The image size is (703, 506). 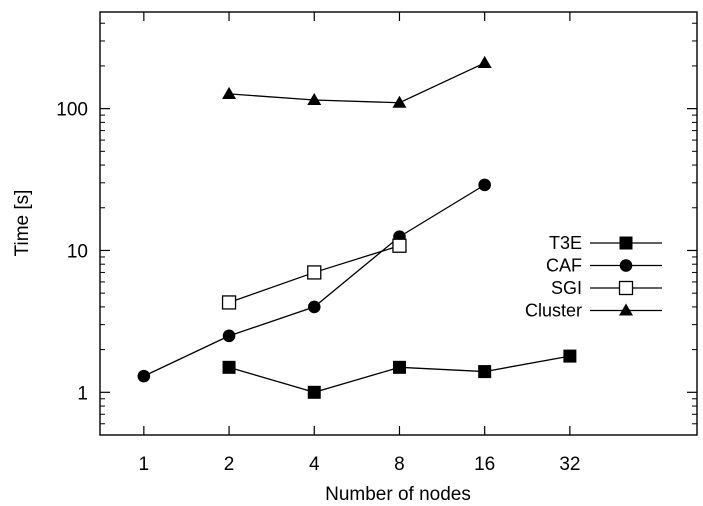 I want to click on legend-label: Cluster, so click(x=553, y=311).